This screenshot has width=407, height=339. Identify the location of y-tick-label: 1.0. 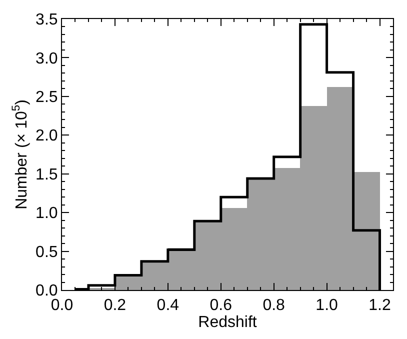
(47, 213).